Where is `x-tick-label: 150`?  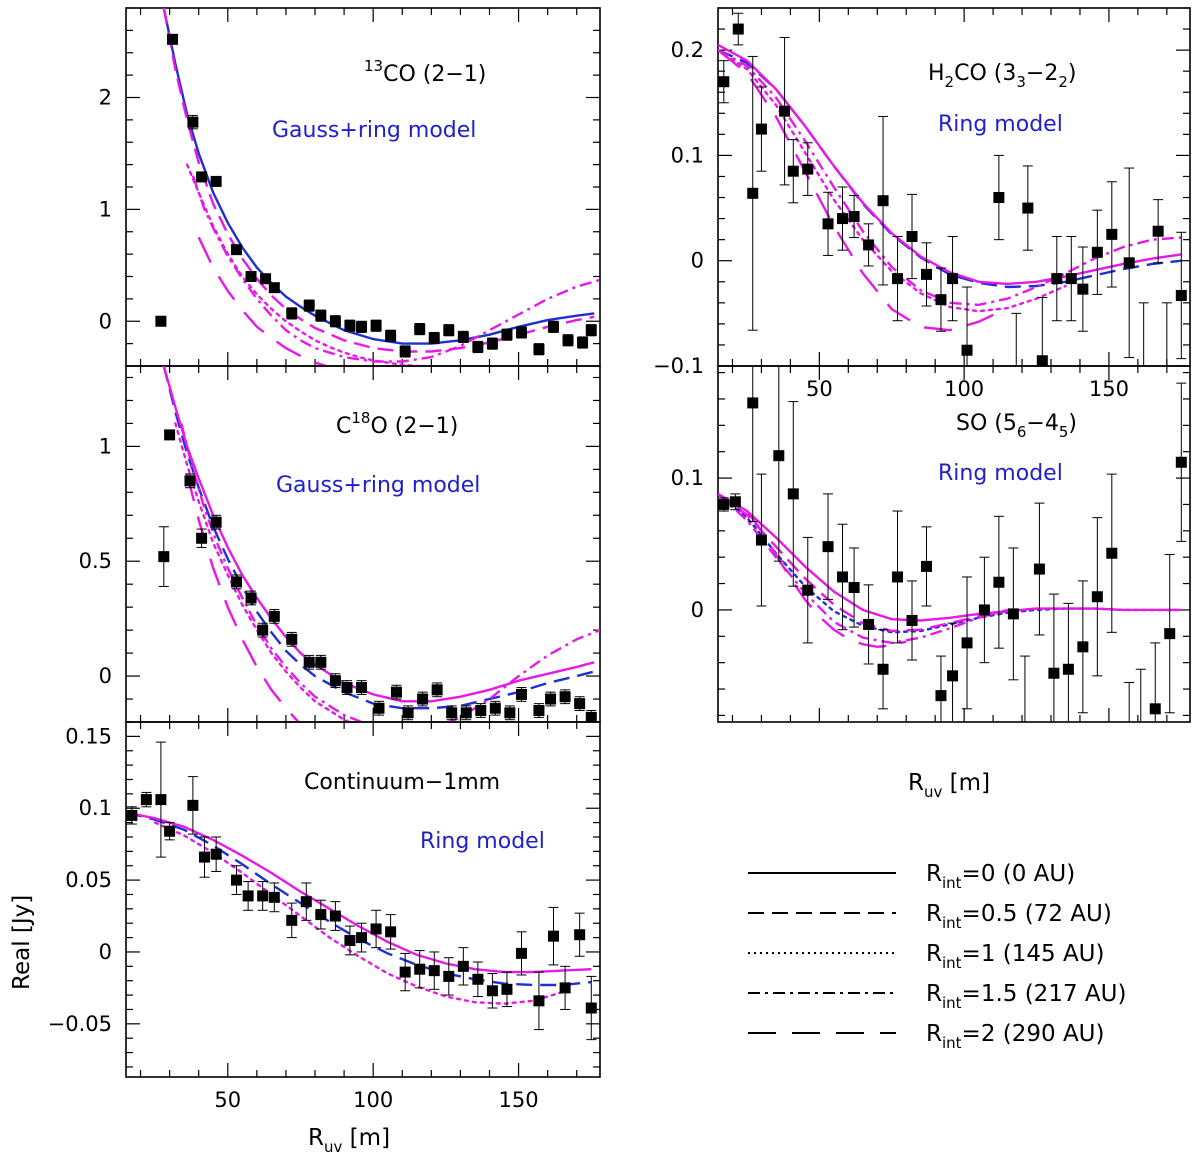
x-tick-label: 150 is located at coordinates (519, 1100).